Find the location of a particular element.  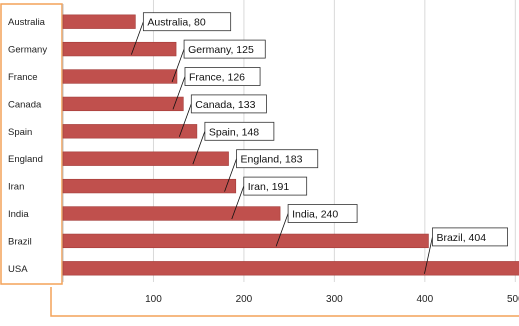

data-label: Brazil, 404 is located at coordinates (461, 238).